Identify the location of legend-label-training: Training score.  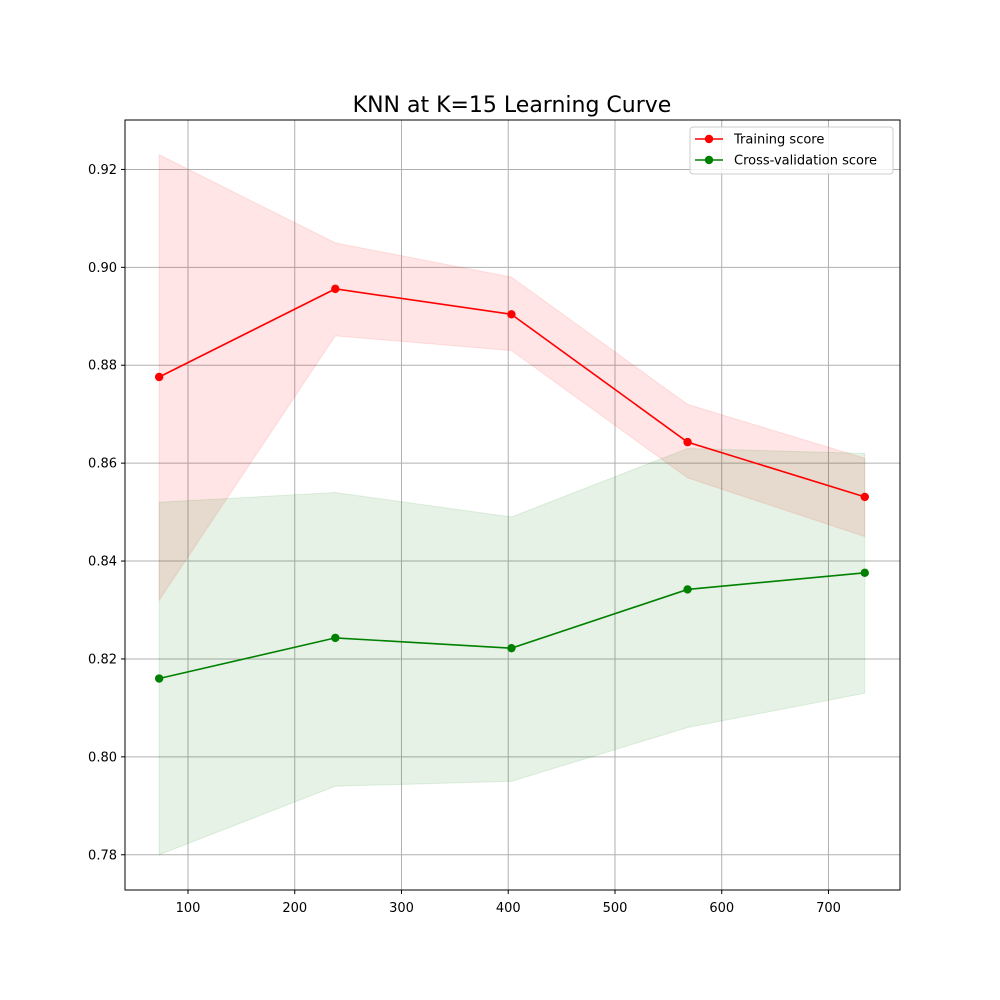
(778, 140).